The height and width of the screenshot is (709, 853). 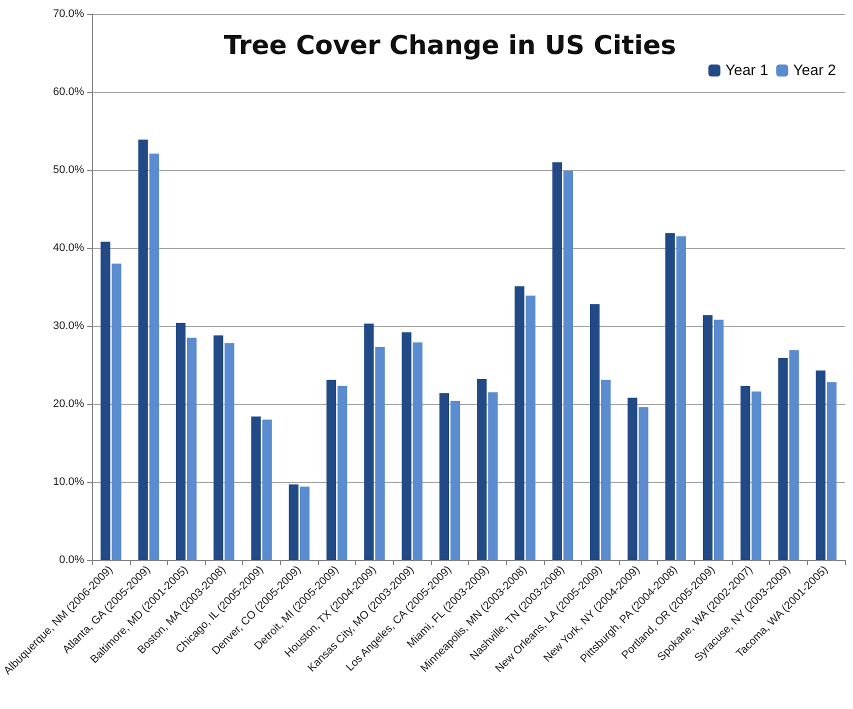 I want to click on y-tick-label: 70.0%, so click(x=68, y=14).